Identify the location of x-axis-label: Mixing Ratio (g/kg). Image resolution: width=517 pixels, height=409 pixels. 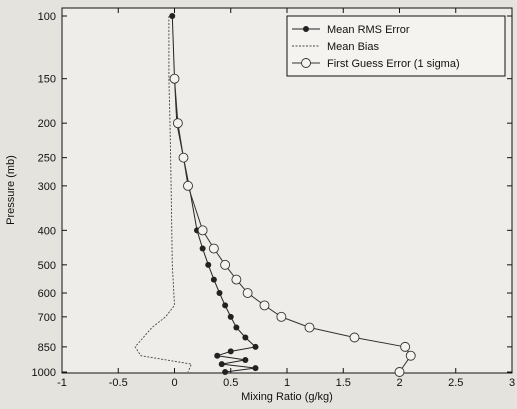
(287, 397).